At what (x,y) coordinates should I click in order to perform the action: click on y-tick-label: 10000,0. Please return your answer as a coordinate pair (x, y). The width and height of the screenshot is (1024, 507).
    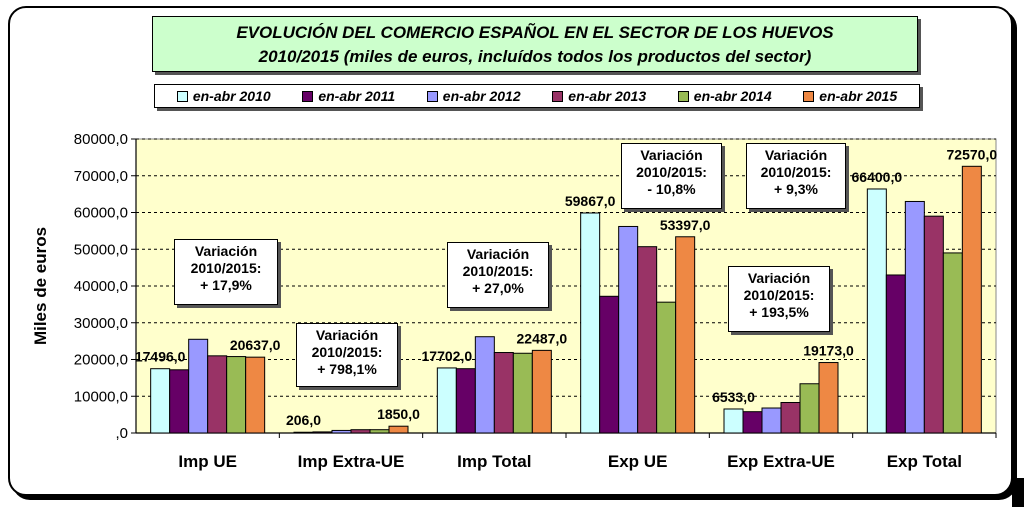
    Looking at the image, I should click on (101, 396).